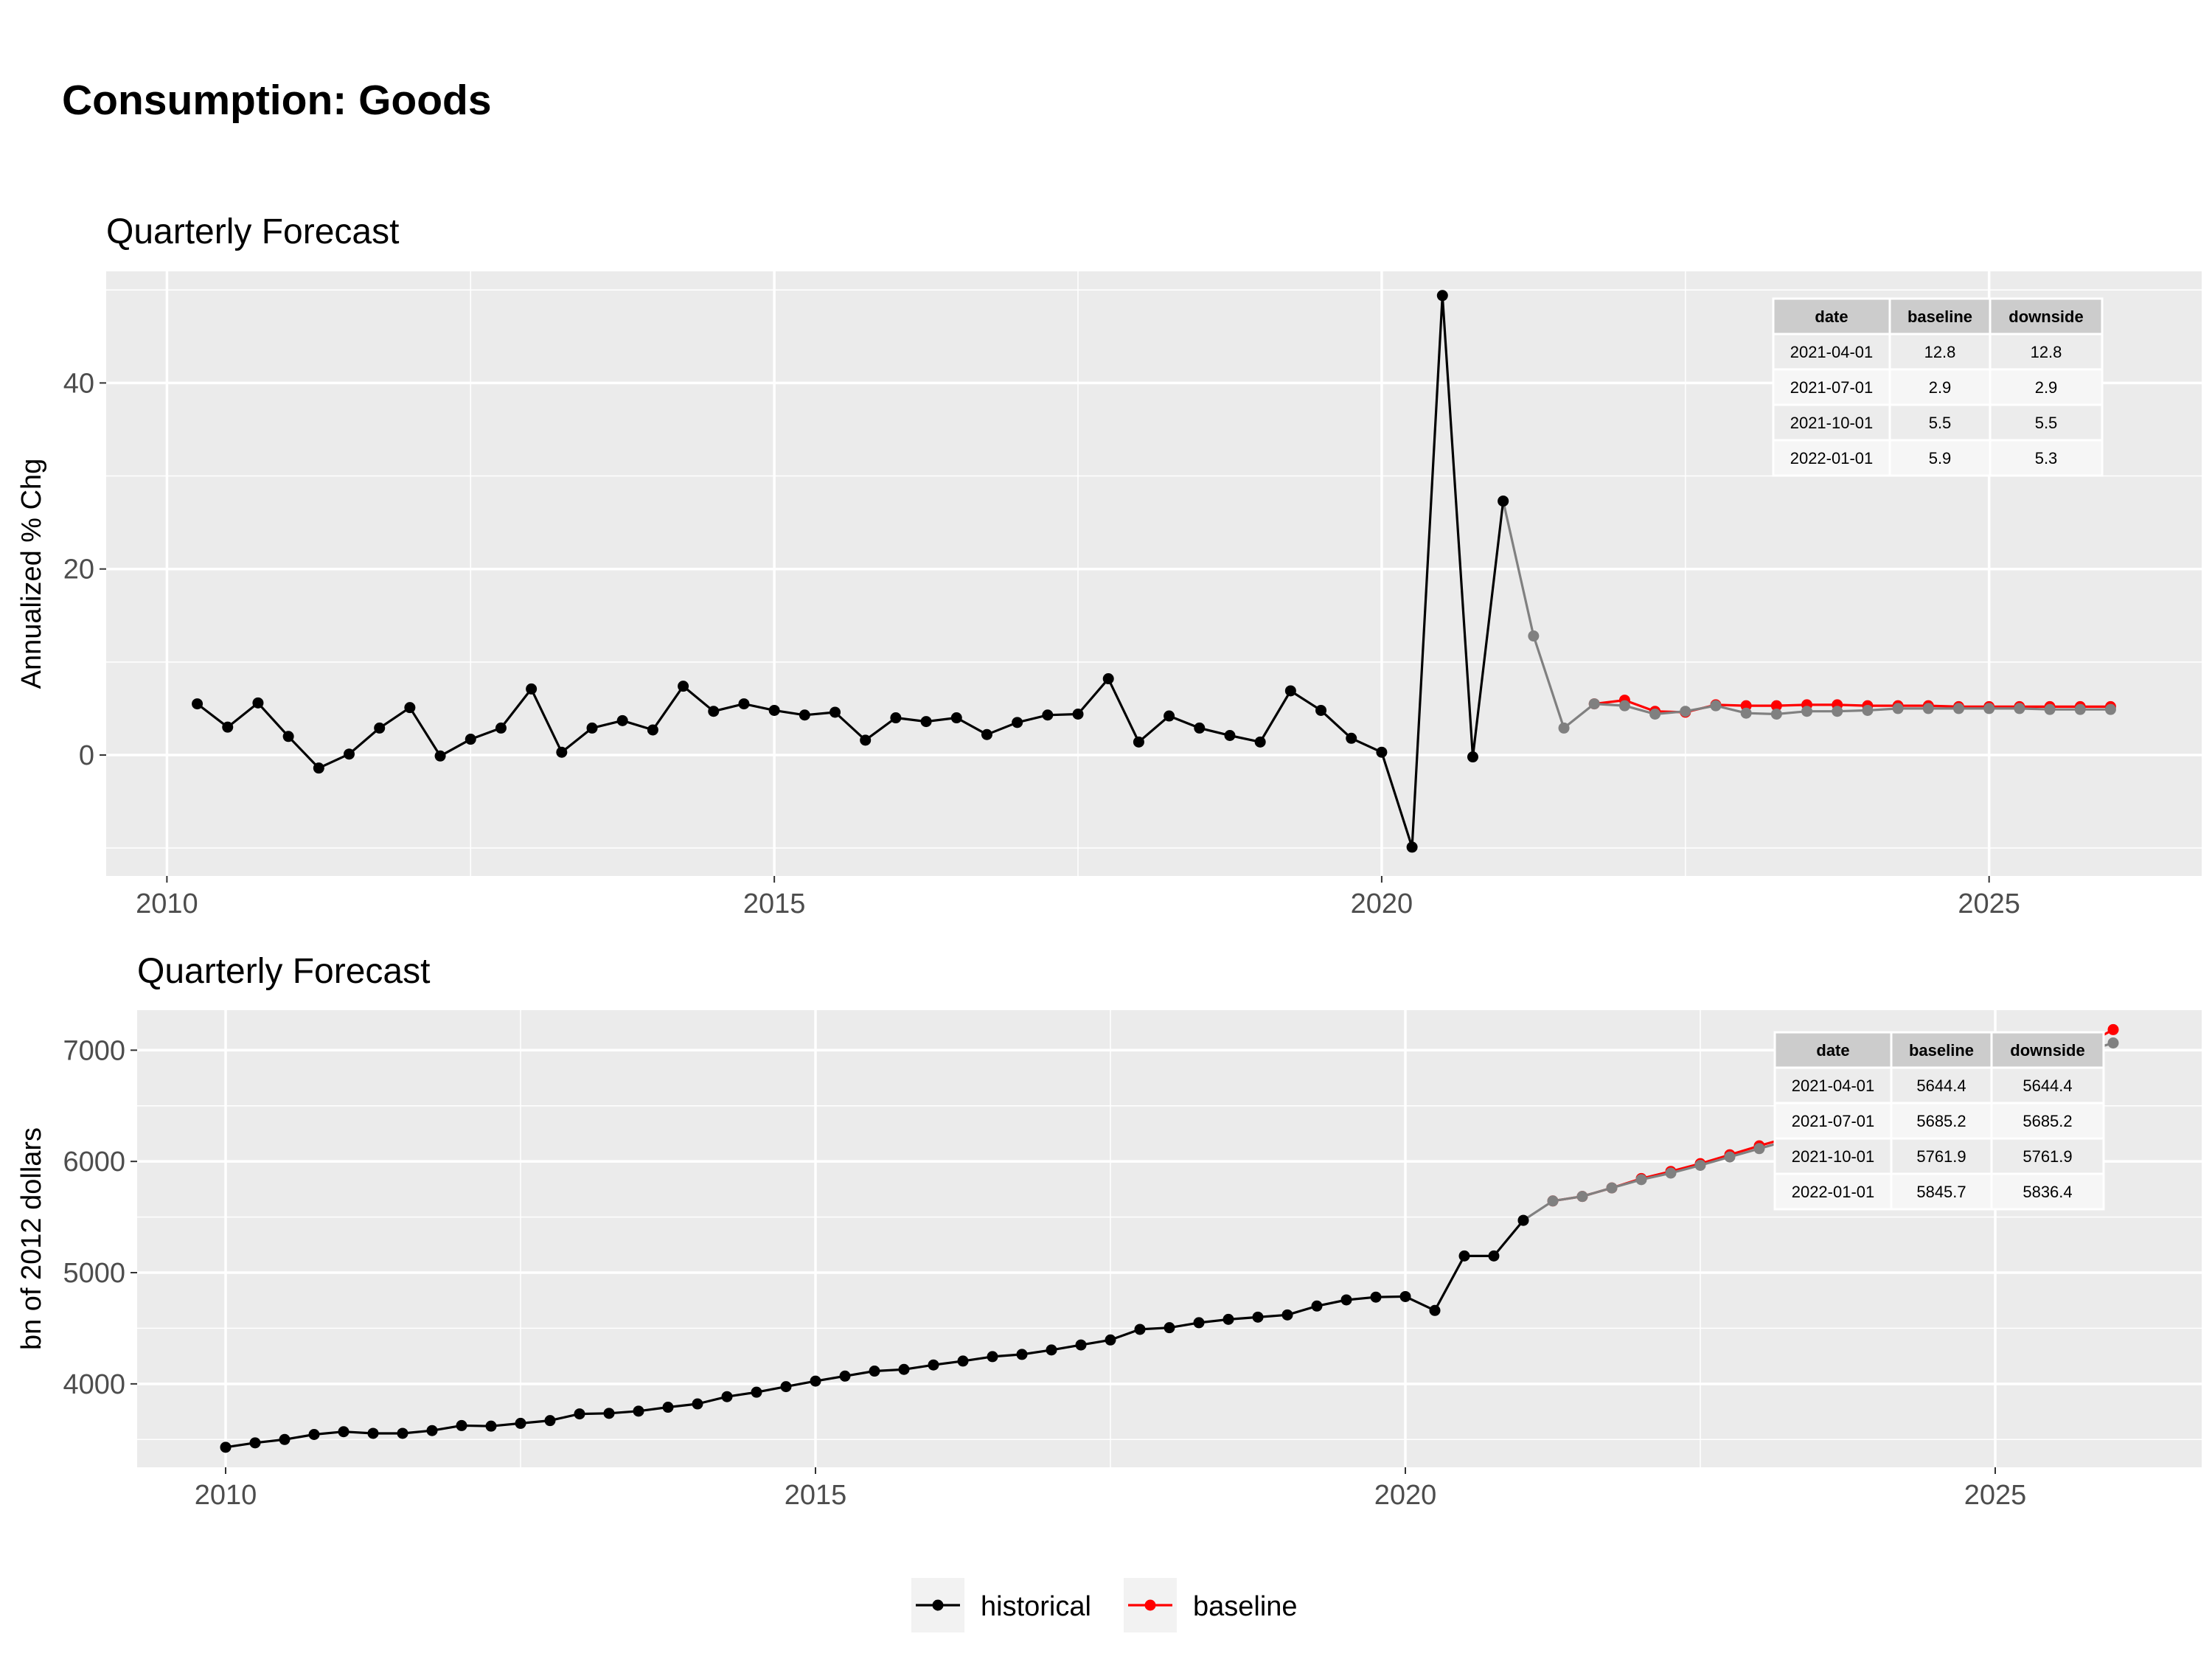 The height and width of the screenshot is (1659, 2212). What do you see at coordinates (31, 574) in the screenshot?
I see `y-axis-title: Annualized % Chg` at bounding box center [31, 574].